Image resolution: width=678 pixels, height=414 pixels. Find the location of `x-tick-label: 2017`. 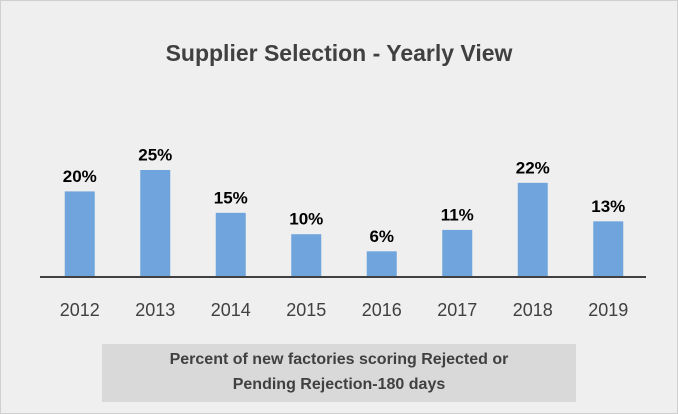

x-tick-label: 2017 is located at coordinates (457, 310).